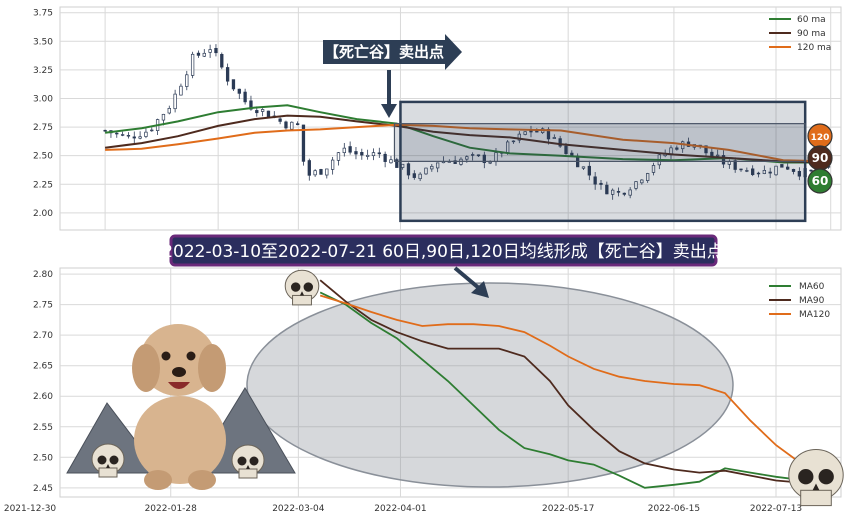  What do you see at coordinates (43, 214) in the screenshot?
I see `top-y-tick-label: 2.00` at bounding box center [43, 214].